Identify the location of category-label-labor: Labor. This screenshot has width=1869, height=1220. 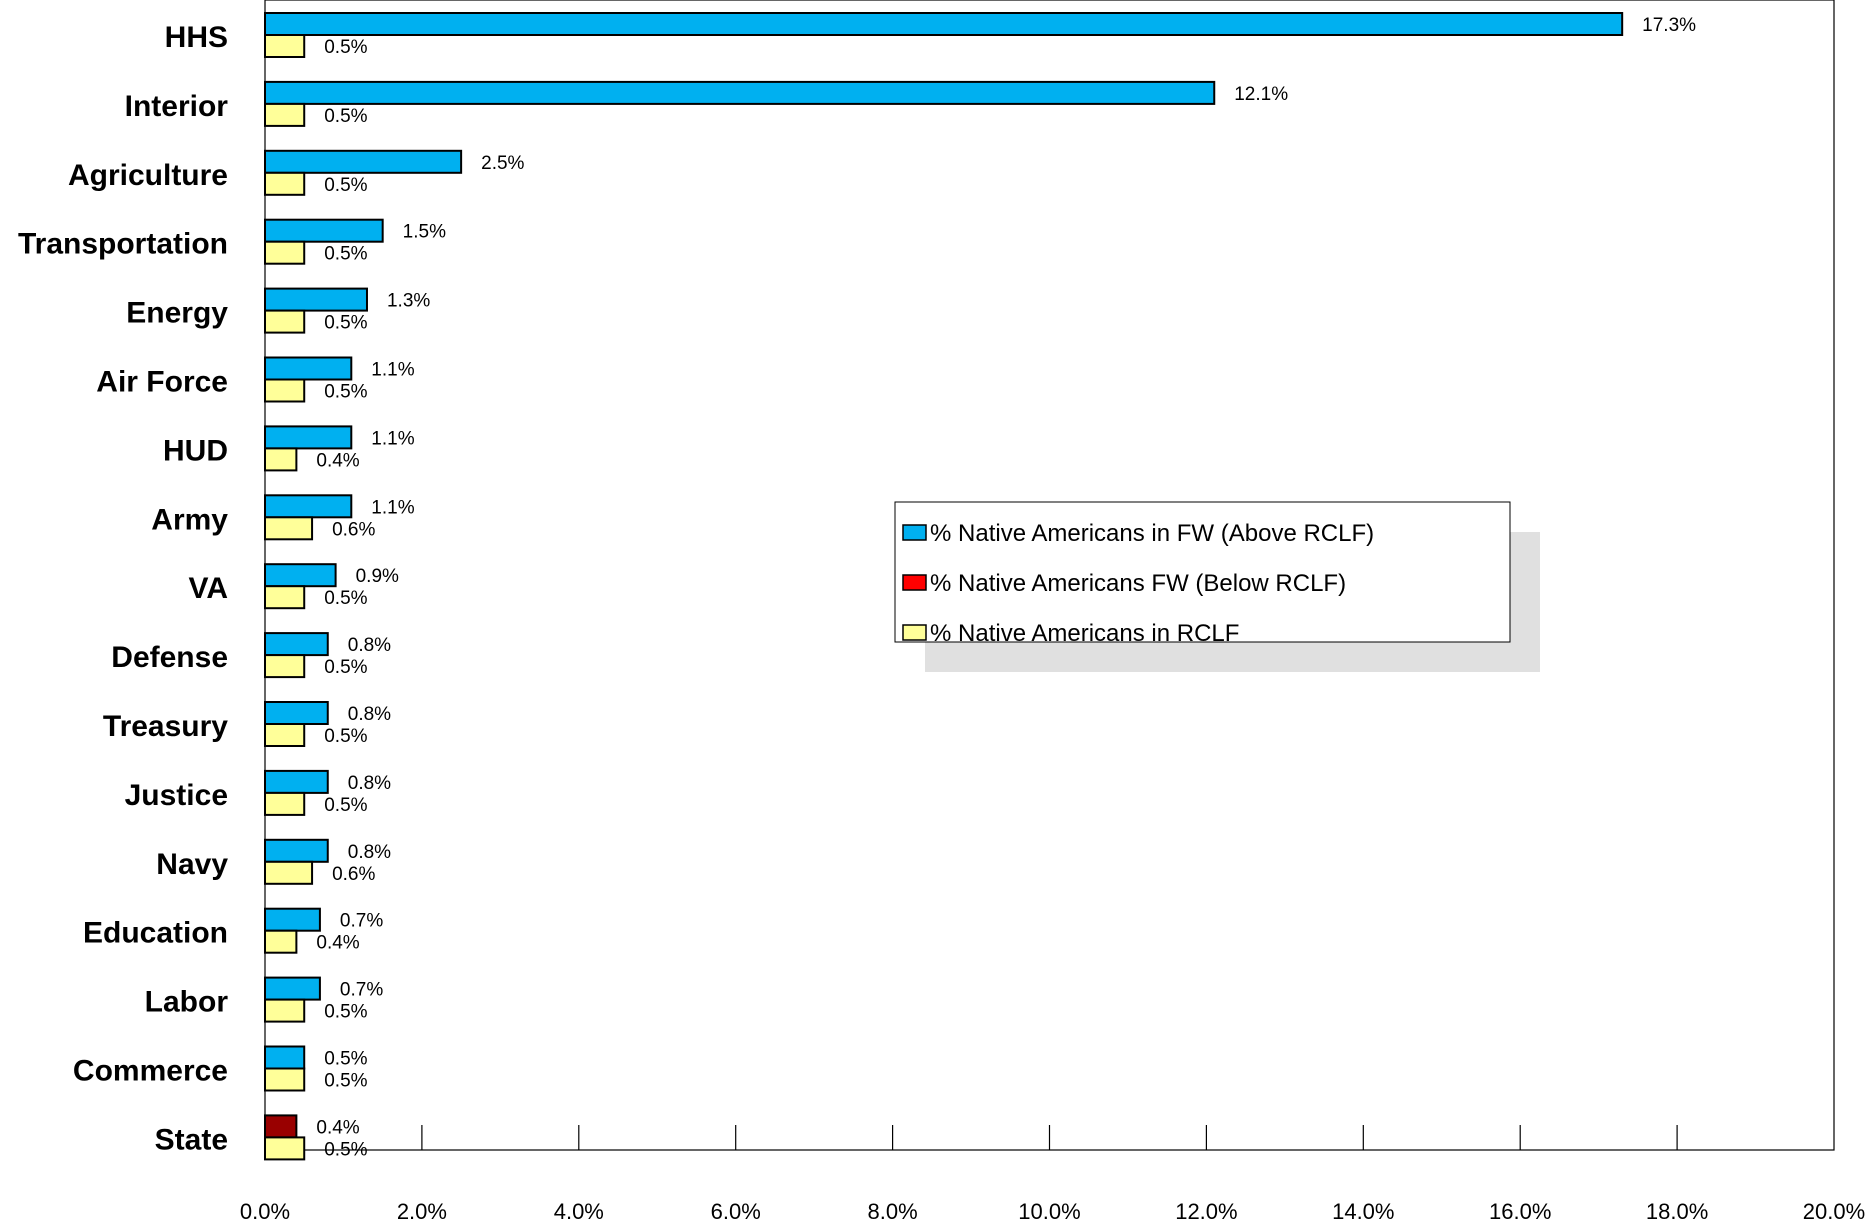
(187, 1002).